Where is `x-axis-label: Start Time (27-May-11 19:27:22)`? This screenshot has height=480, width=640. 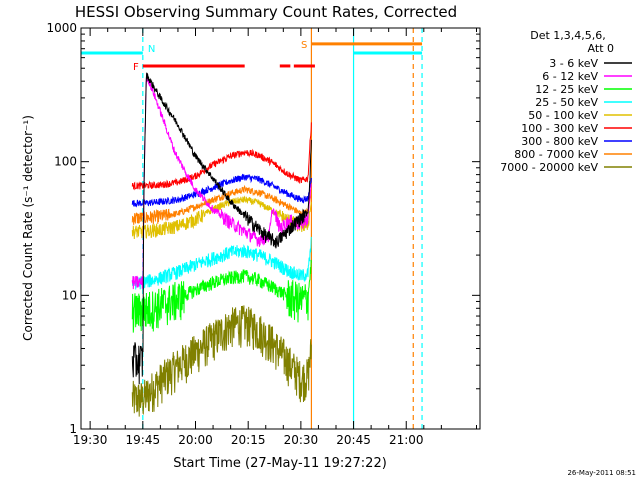
x-axis-label: Start Time (27-May-11 19:27:22) is located at coordinates (280, 463).